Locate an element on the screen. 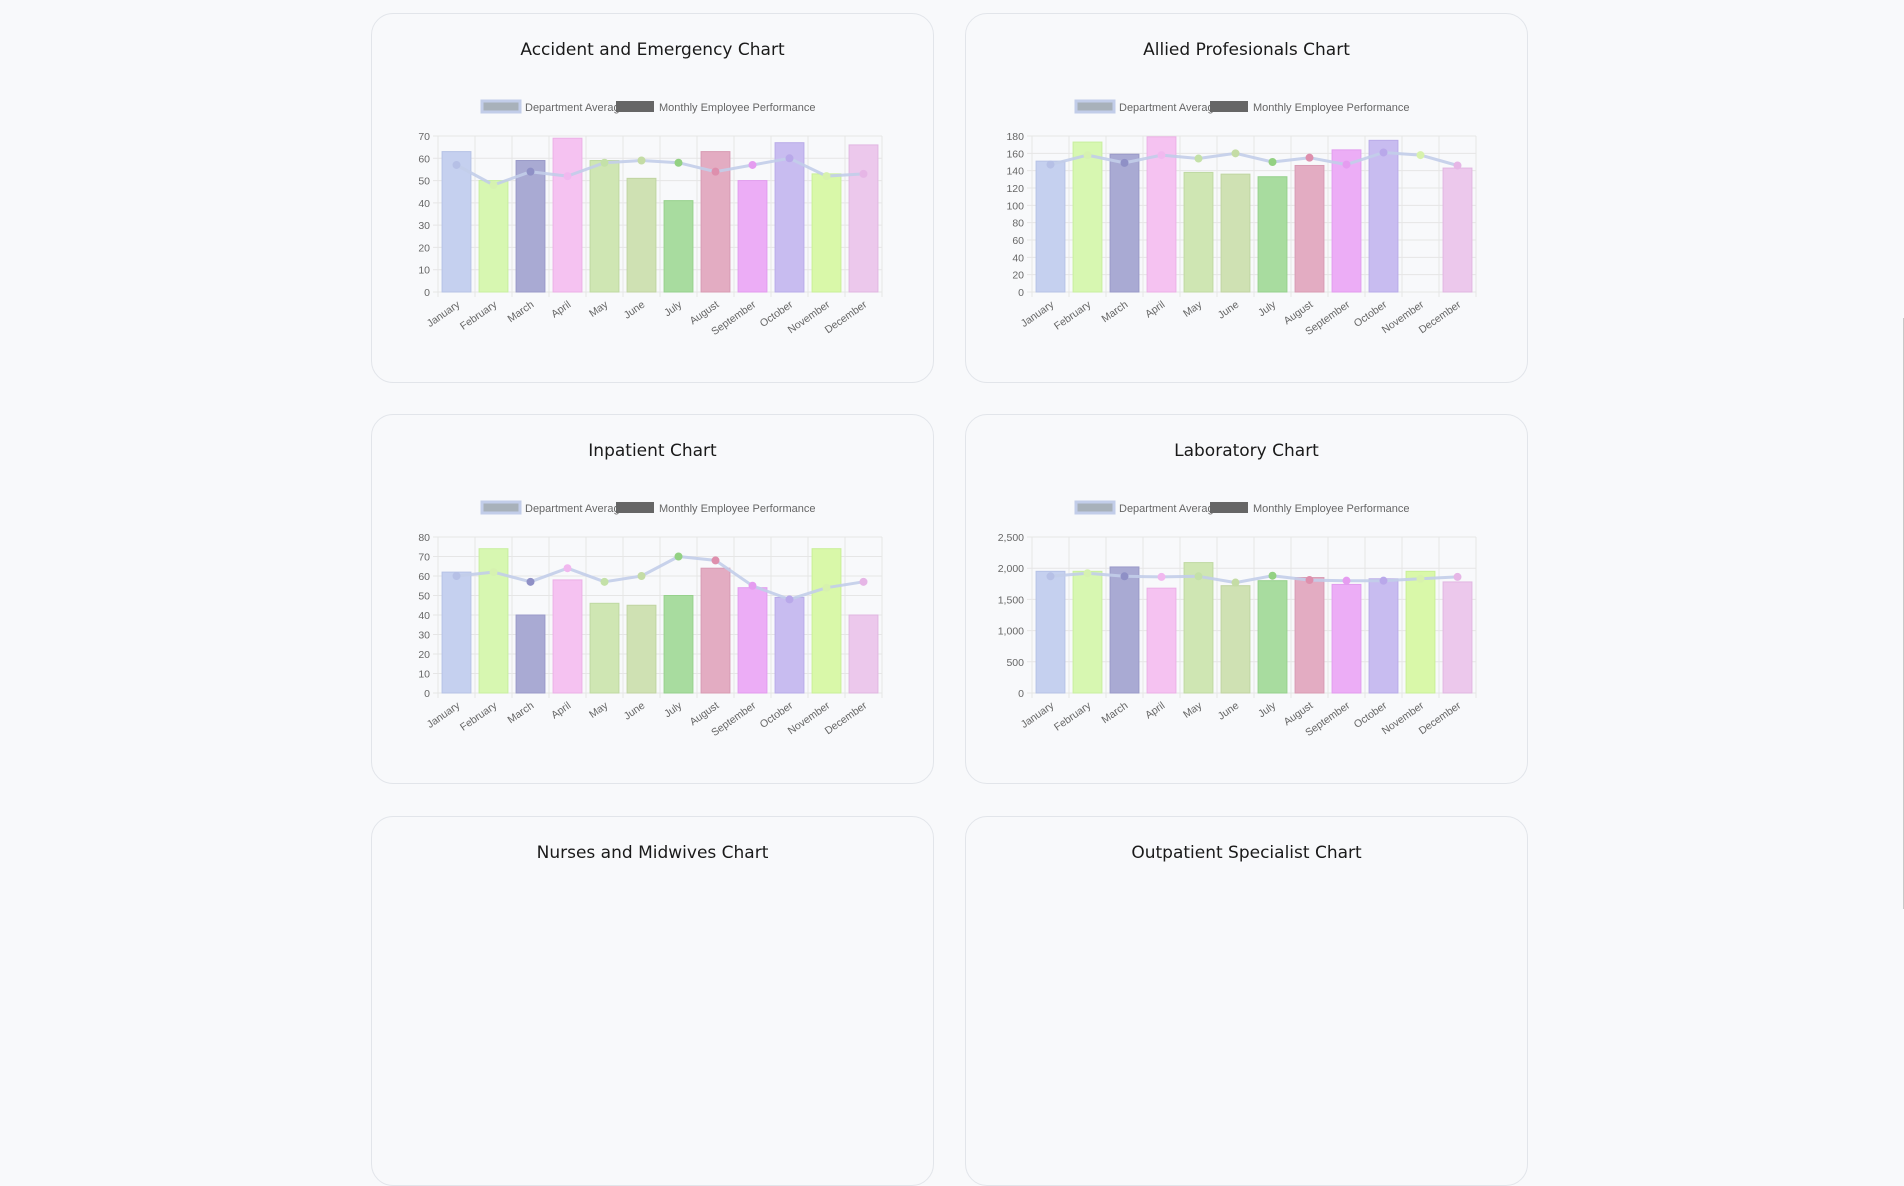  bar-april is located at coordinates (1161, 640).